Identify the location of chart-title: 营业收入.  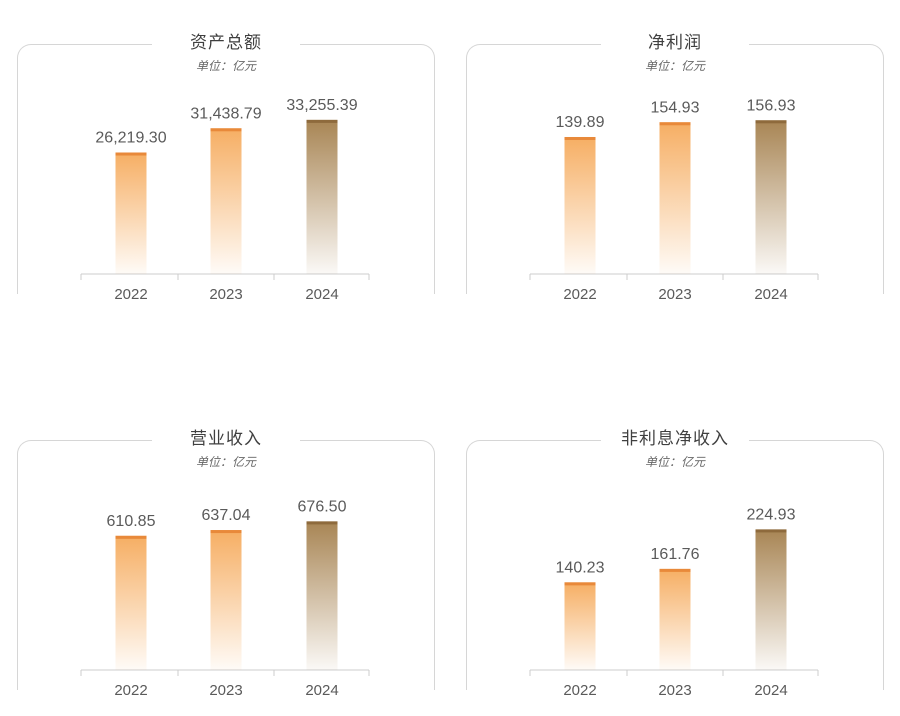
(226, 439).